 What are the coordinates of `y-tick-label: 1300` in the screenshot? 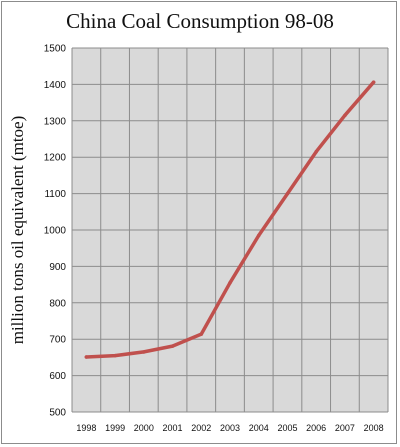 It's located at (55, 121).